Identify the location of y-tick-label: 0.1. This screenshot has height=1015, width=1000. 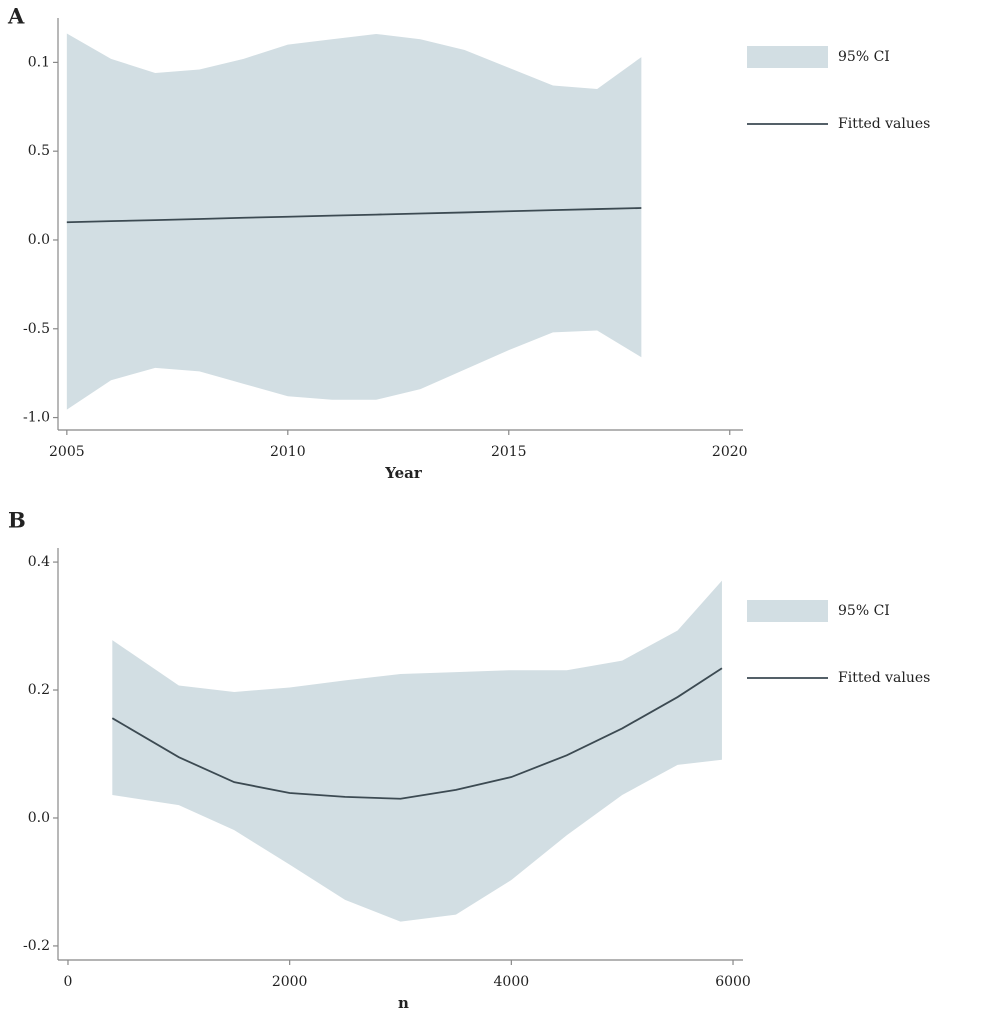
(39, 62).